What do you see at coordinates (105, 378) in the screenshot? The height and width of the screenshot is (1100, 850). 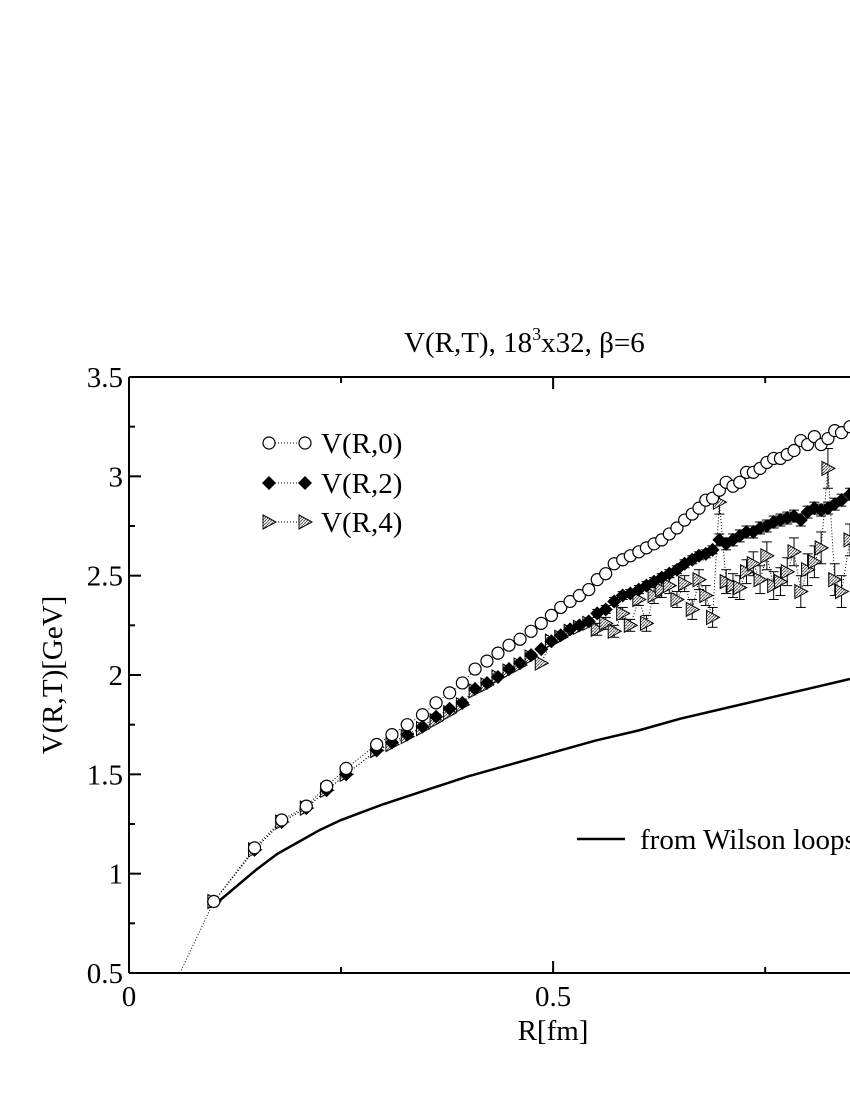 I see `y-tick-label: 3.5` at bounding box center [105, 378].